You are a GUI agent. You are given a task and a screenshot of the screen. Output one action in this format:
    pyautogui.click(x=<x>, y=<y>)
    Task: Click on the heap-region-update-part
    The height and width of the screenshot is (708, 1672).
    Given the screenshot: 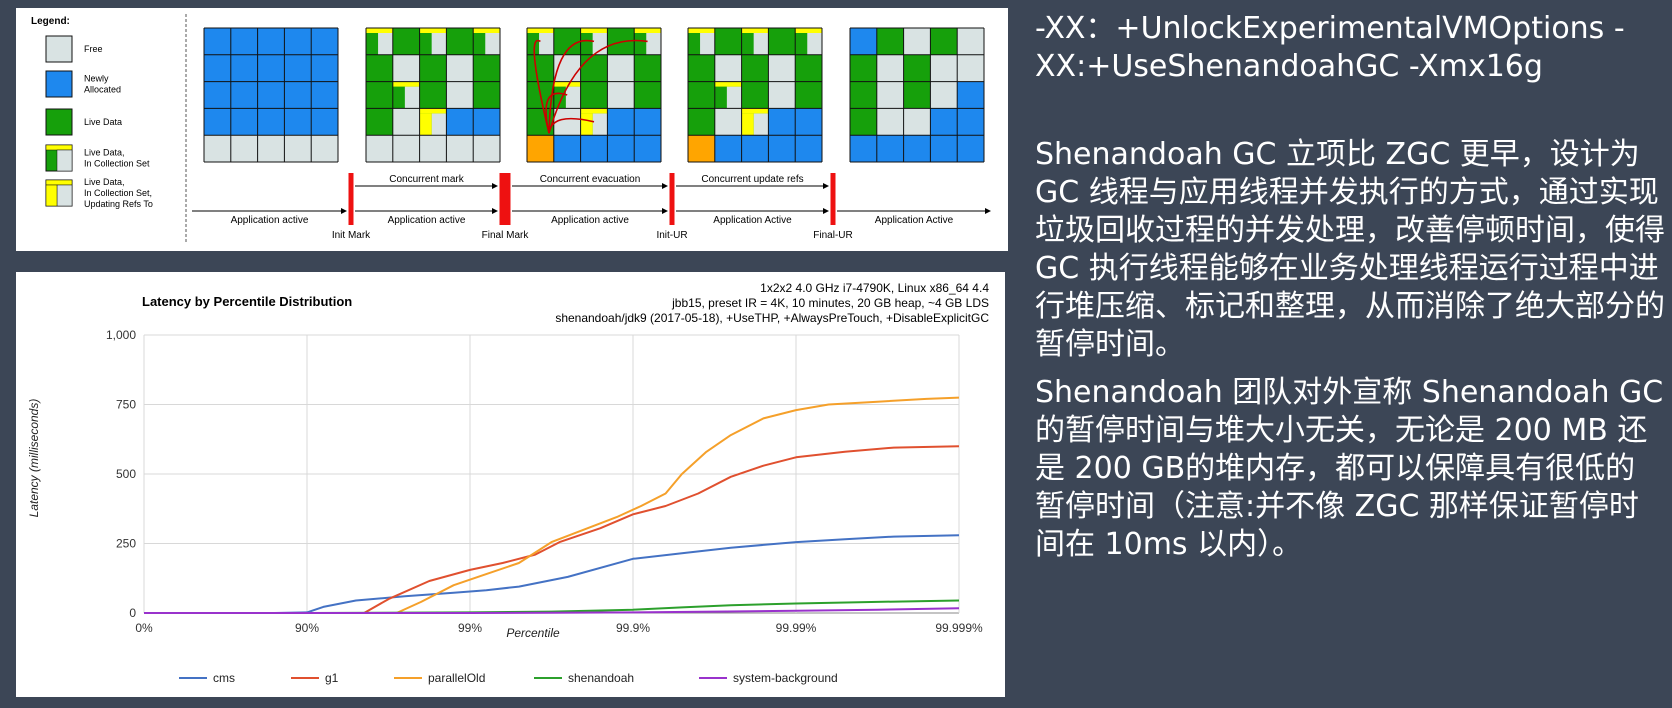 What is the action you would take?
    pyautogui.click(x=747, y=124)
    